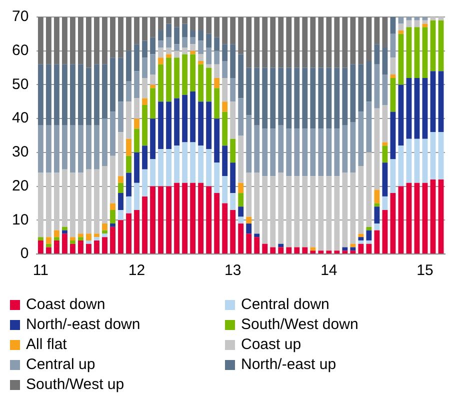 The width and height of the screenshot is (451, 403). What do you see at coordinates (271, 344) in the screenshot?
I see `legend-label: Coast up` at bounding box center [271, 344].